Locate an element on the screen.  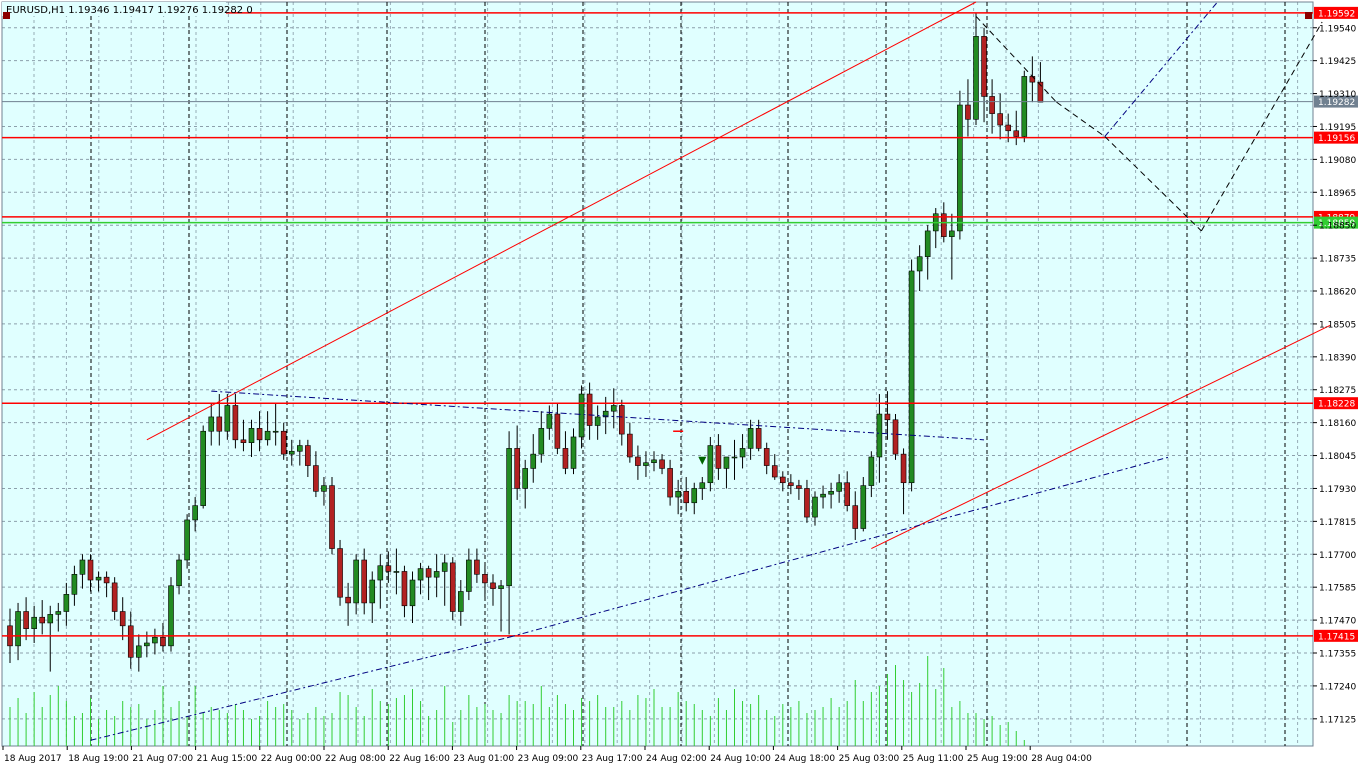
x-tick-label: 23 Aug 09:00 is located at coordinates (548, 759).